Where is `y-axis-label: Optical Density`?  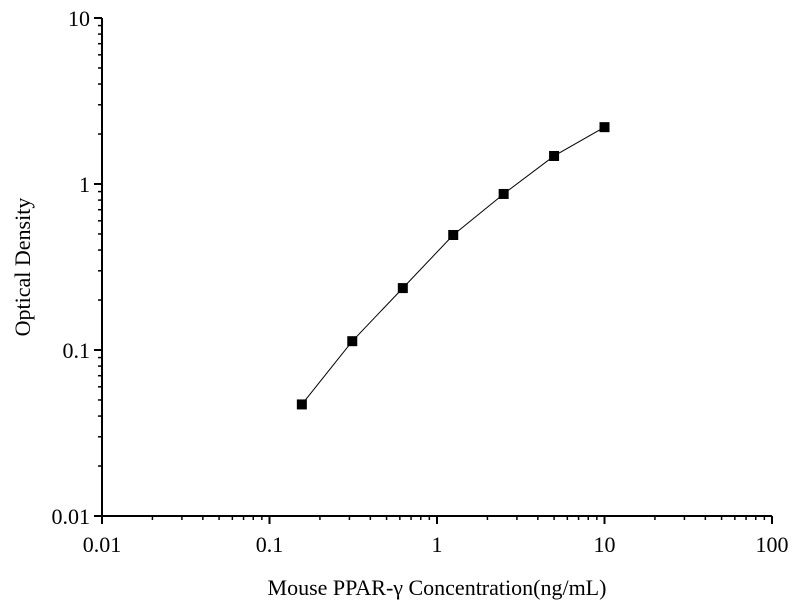
y-axis-label: Optical Density is located at coordinates (22, 267).